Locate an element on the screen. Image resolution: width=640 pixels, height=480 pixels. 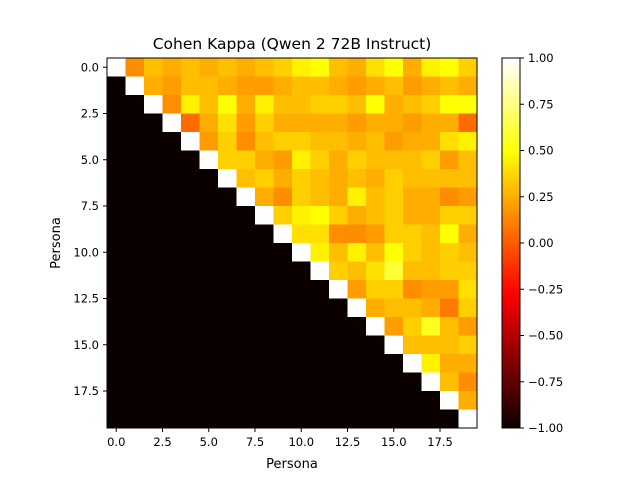
colorbar-tick-label: 0.75 is located at coordinates (541, 104).